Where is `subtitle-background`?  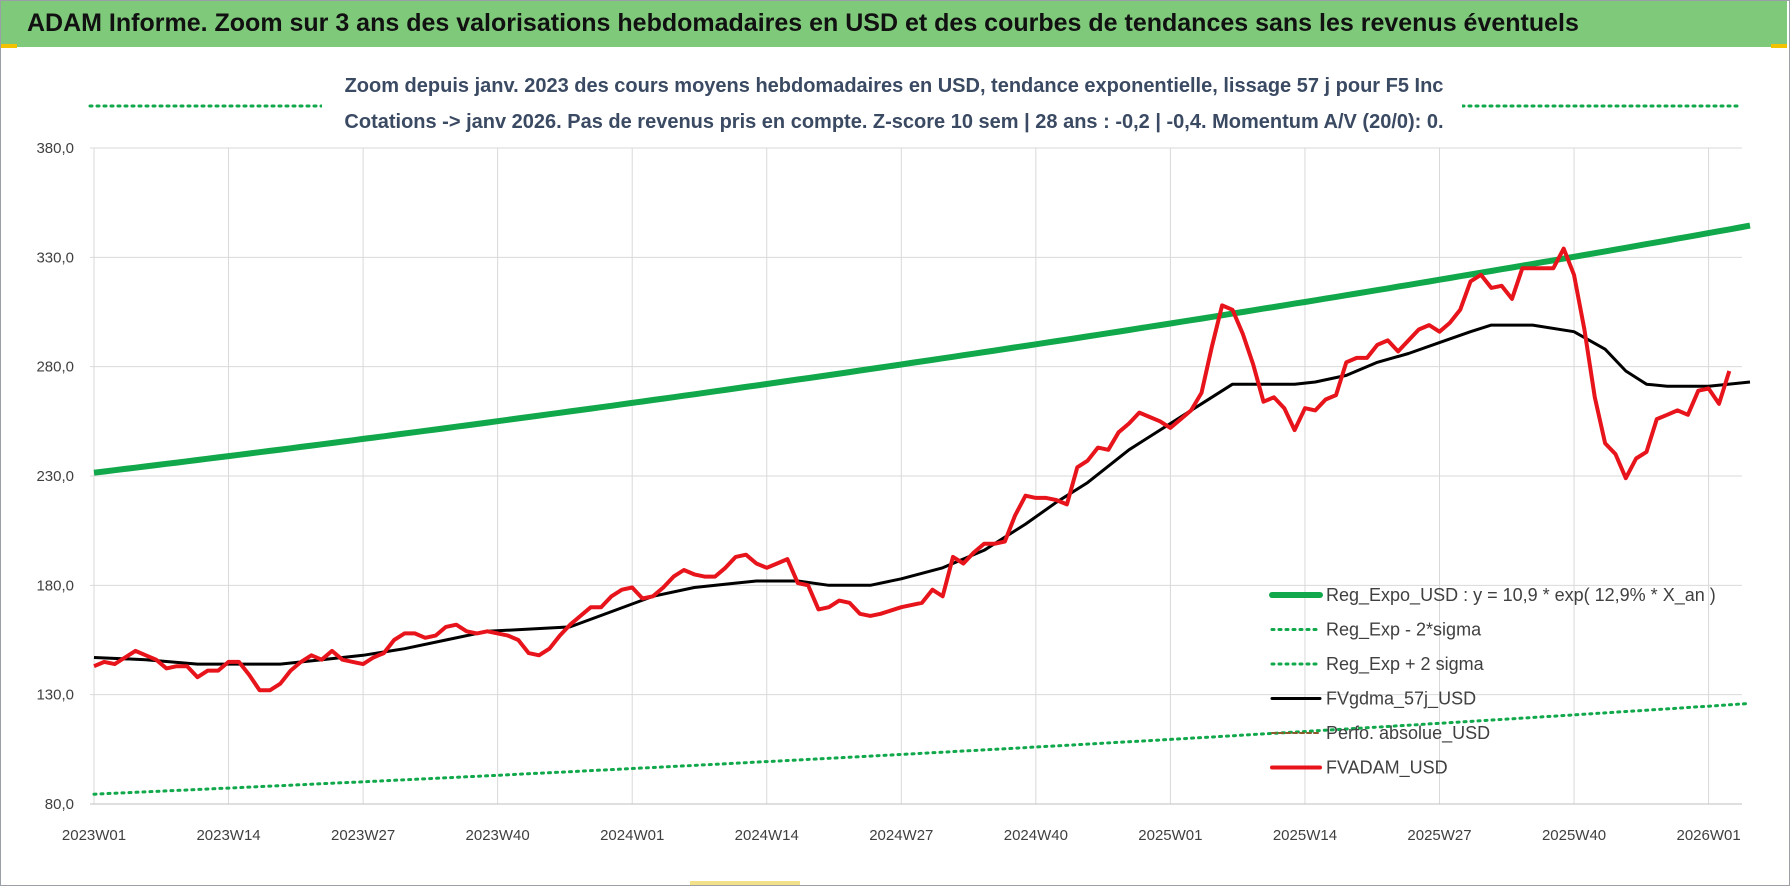 subtitle-background is located at coordinates (892, 103).